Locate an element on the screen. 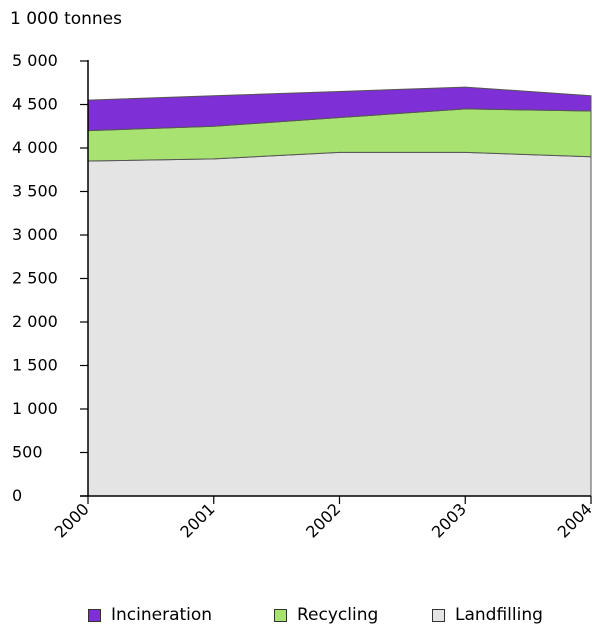  legend-item-recycling: Recycling is located at coordinates (326, 615).